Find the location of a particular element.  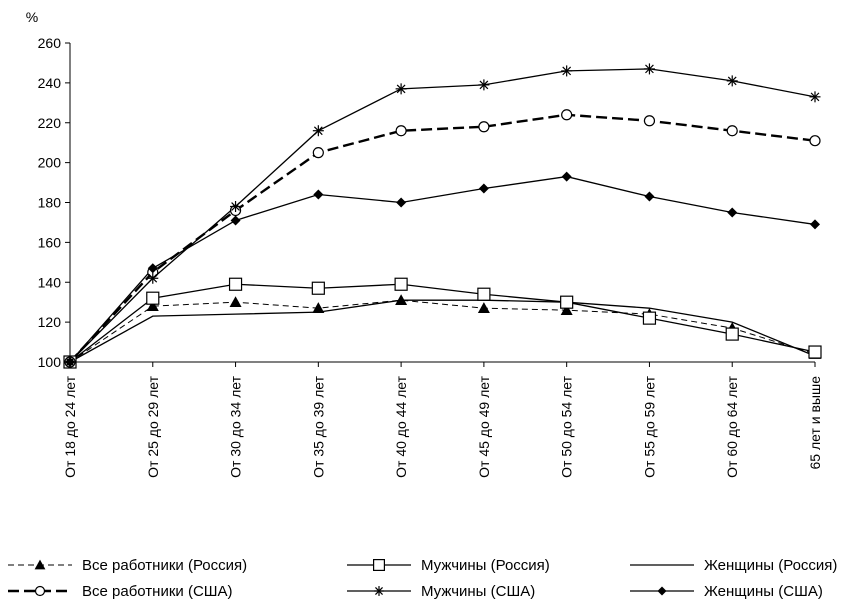

legend-label: Женщины (Россия) is located at coordinates (770, 565).